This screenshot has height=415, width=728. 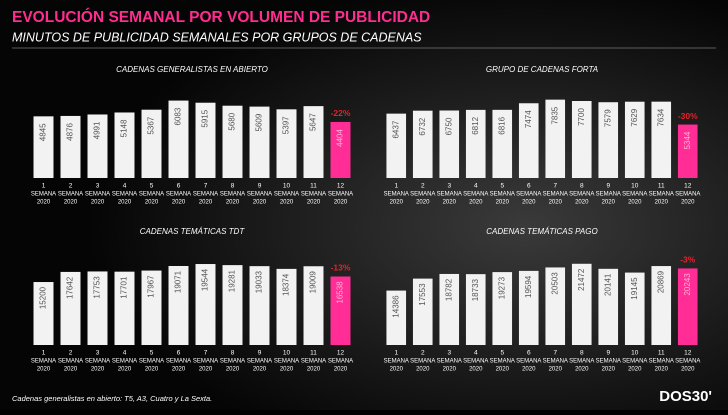 What do you see at coordinates (660, 117) in the screenshot?
I see `value-label: 7634` at bounding box center [660, 117].